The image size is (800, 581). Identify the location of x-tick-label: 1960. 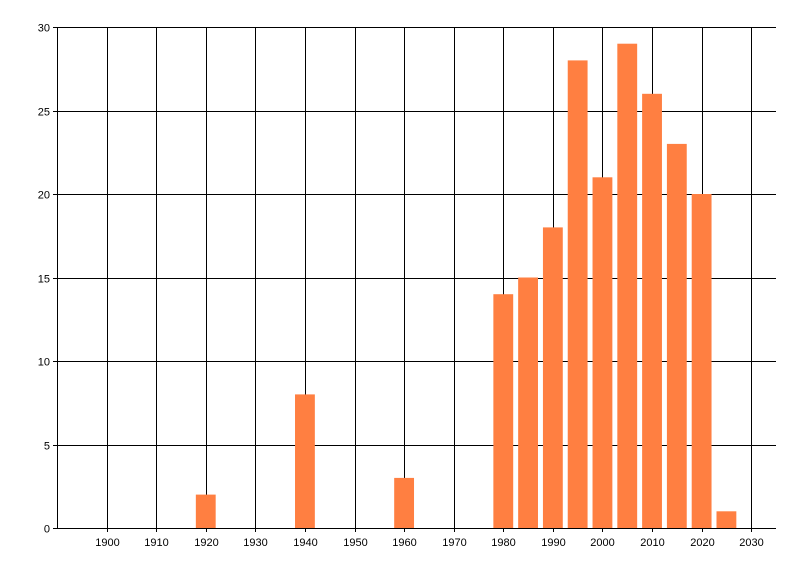
(404, 543).